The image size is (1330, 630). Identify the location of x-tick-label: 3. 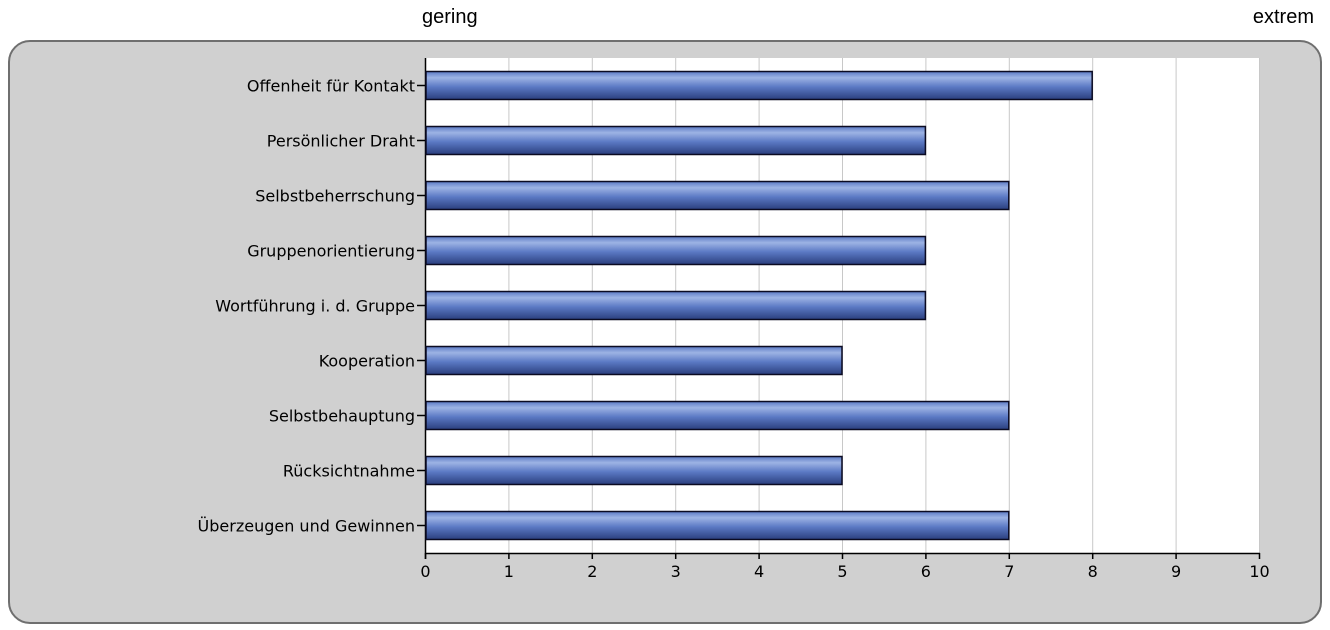
(676, 571).